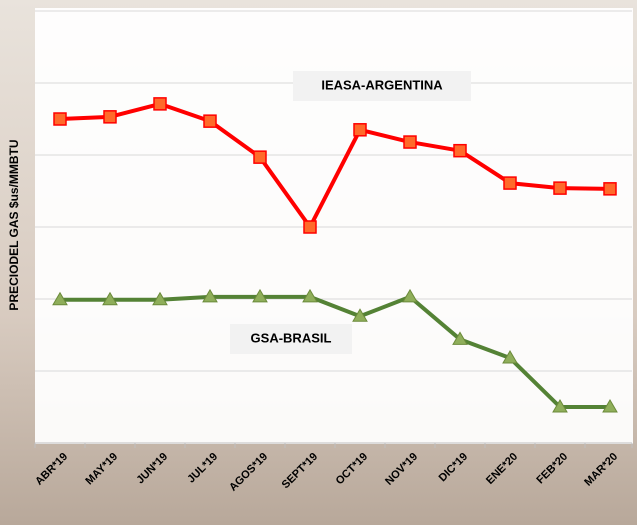 The image size is (637, 530). What do you see at coordinates (14, 224) in the screenshot?
I see `y-axis-label: PRECIODEL GAS $us/MMBTU` at bounding box center [14, 224].